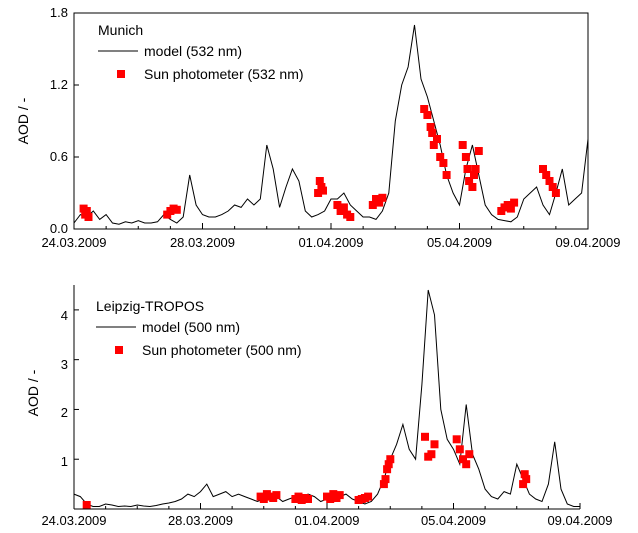 Image resolution: width=638 pixels, height=533 pixels. Describe the element at coordinates (150, 306) in the screenshot. I see `panel-2-legend-title: Leipzig-TROPOS` at that location.